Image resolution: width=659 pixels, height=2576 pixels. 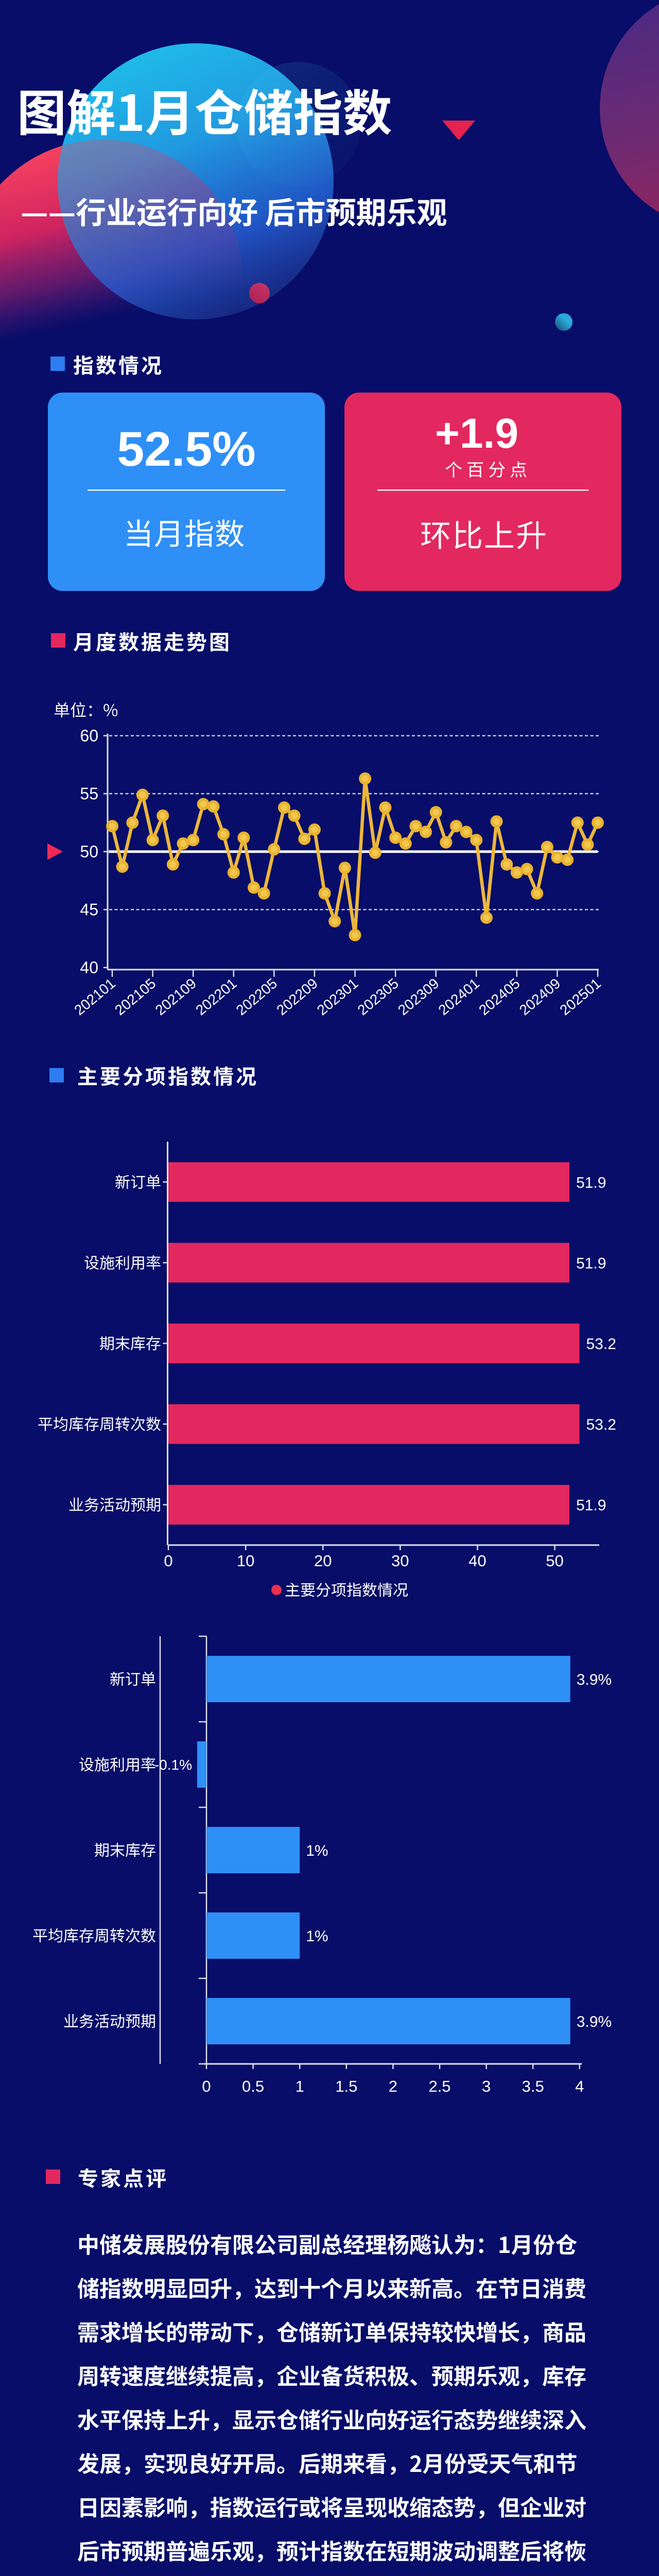 I want to click on svg-text: 1.5, so click(x=346, y=2086).